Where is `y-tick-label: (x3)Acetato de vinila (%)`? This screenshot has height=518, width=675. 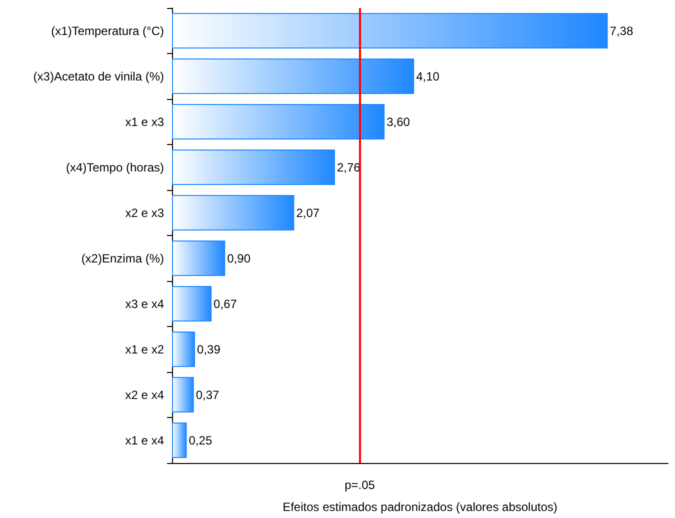
y-tick-label: (x3)Acetato de vinila (%) is located at coordinates (98, 76).